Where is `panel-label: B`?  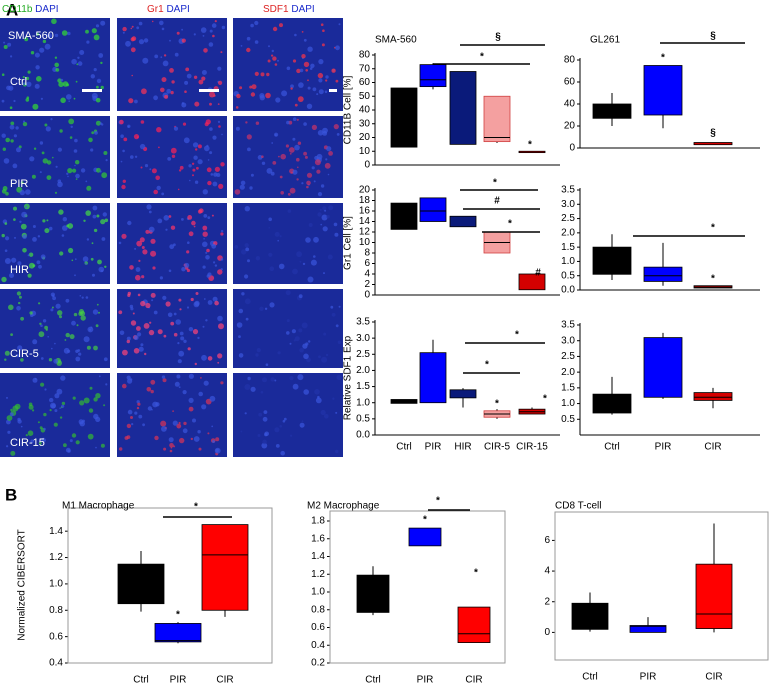
panel-label: B is located at coordinates (11, 494).